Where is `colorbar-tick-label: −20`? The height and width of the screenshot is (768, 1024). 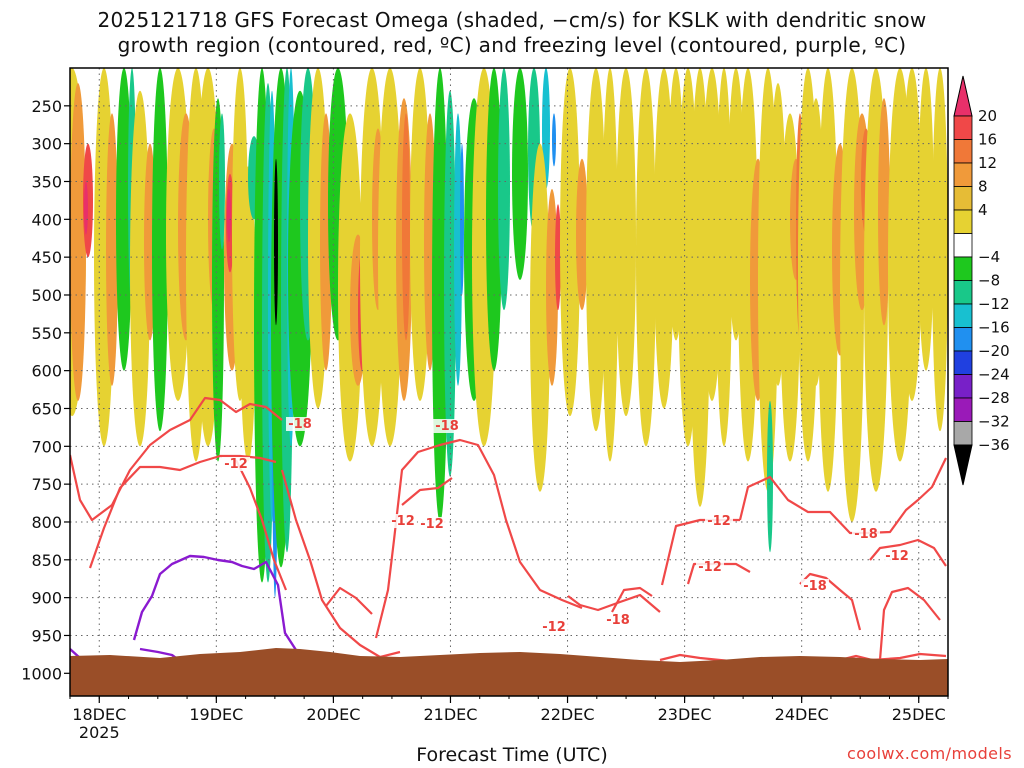
colorbar-tick-label: −20 is located at coordinates (994, 351).